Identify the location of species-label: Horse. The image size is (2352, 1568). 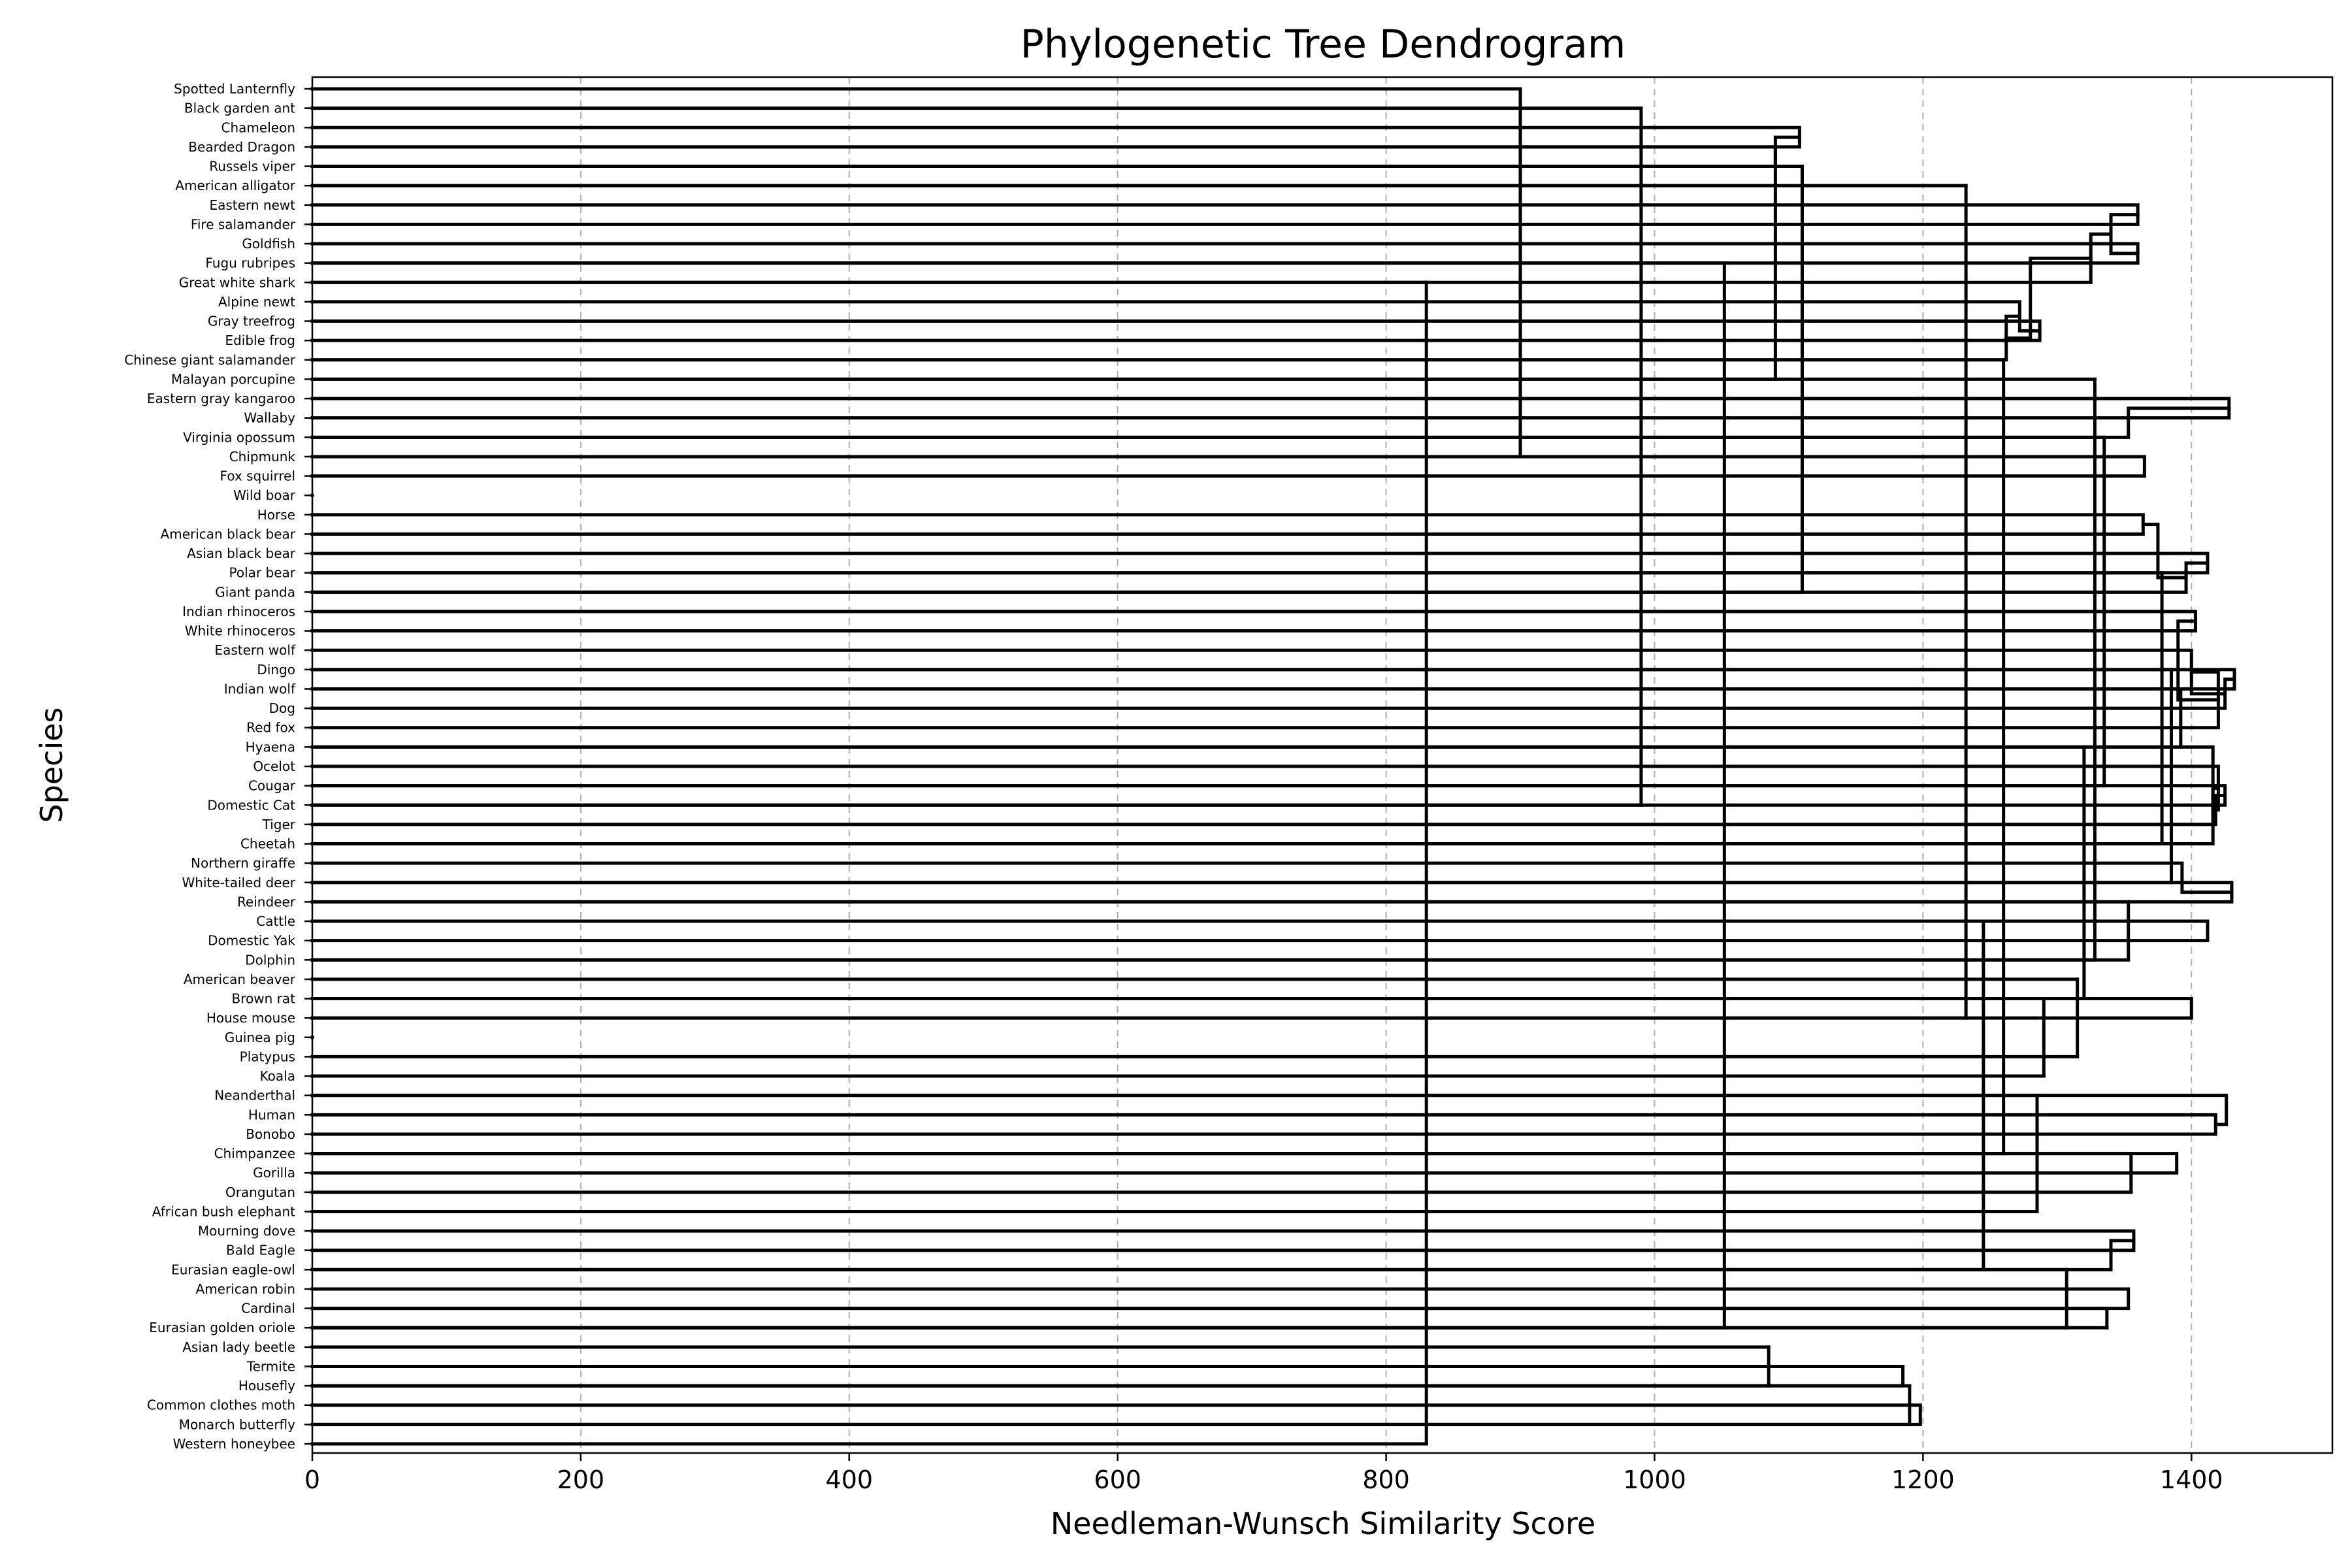
(276, 515).